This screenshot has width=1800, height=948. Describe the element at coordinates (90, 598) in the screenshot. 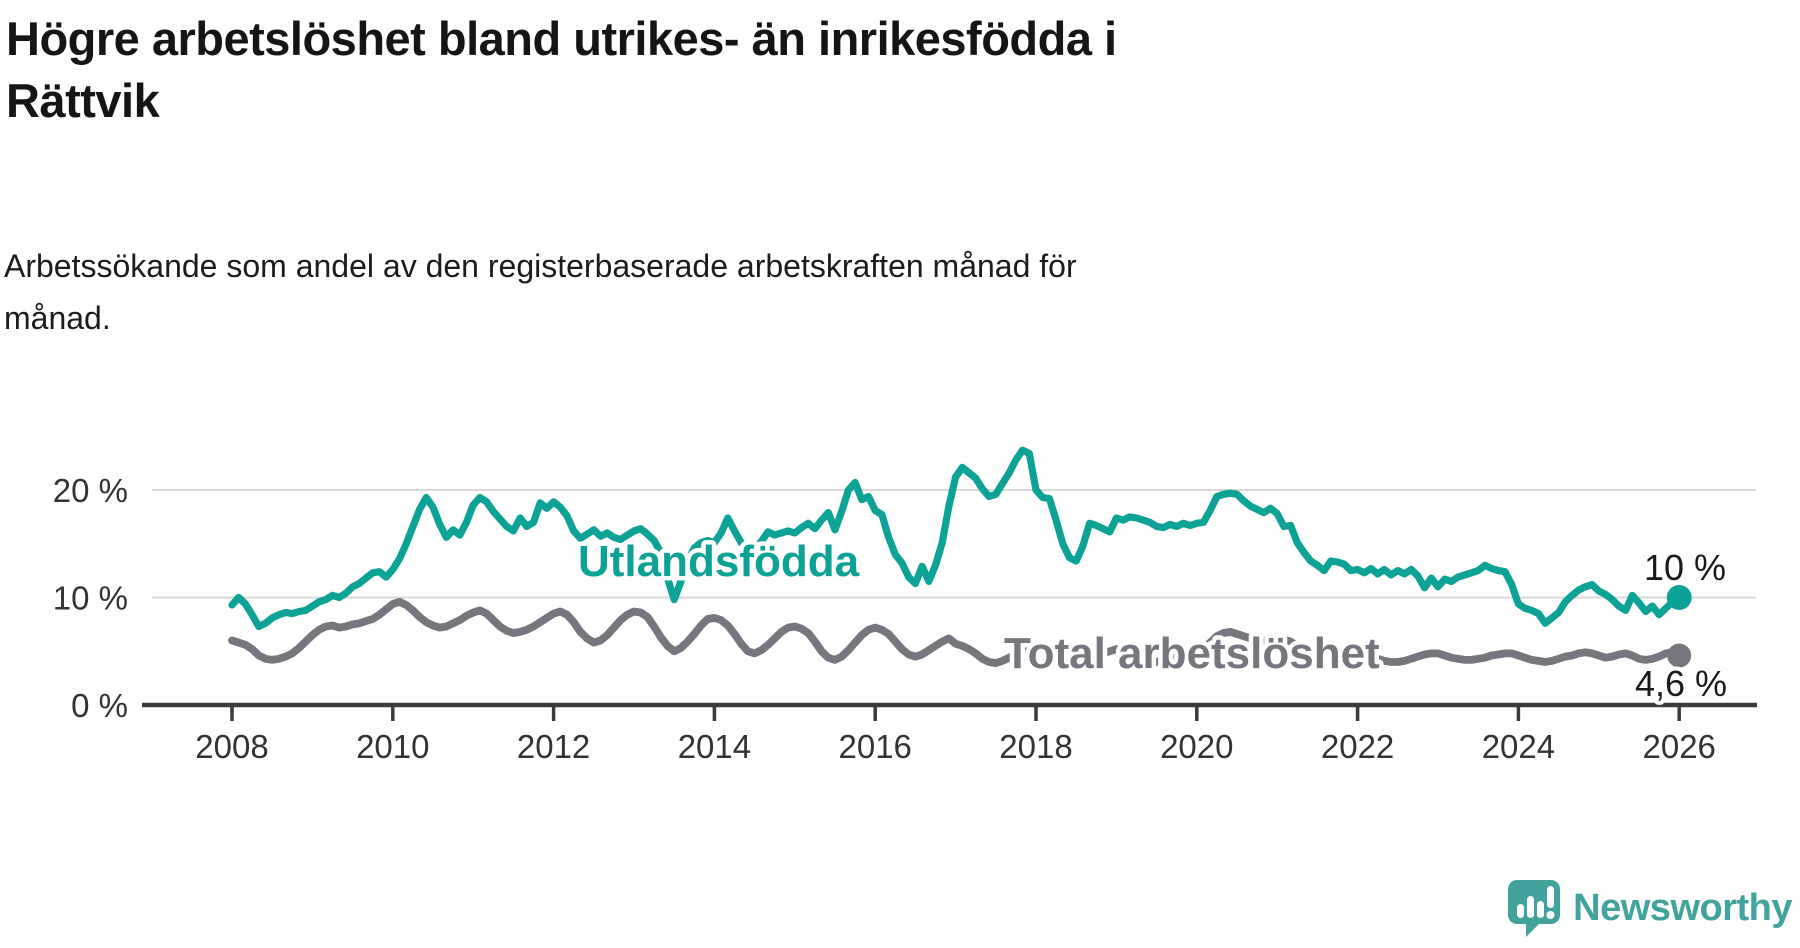

I see `y-tick-label-10: 10 %` at that location.